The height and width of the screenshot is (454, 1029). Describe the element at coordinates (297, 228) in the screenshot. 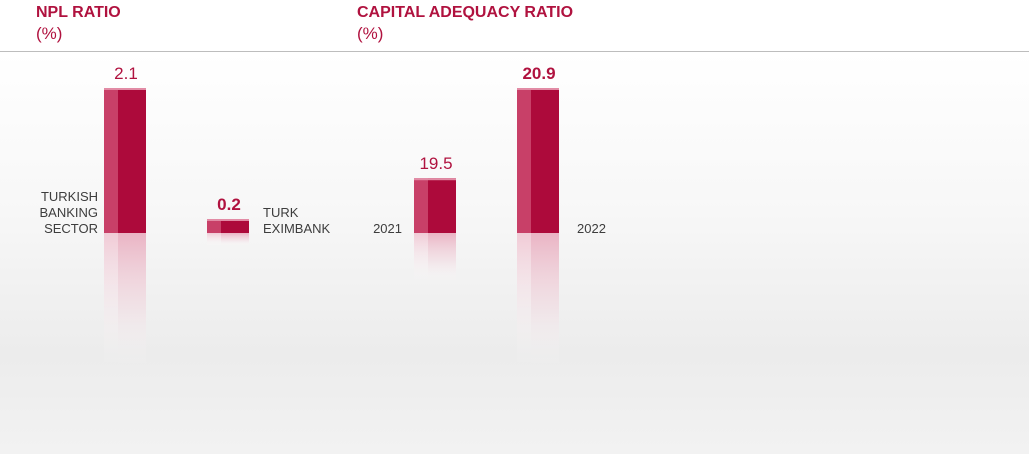

I see `category-label-line: EXIMBANK` at that location.